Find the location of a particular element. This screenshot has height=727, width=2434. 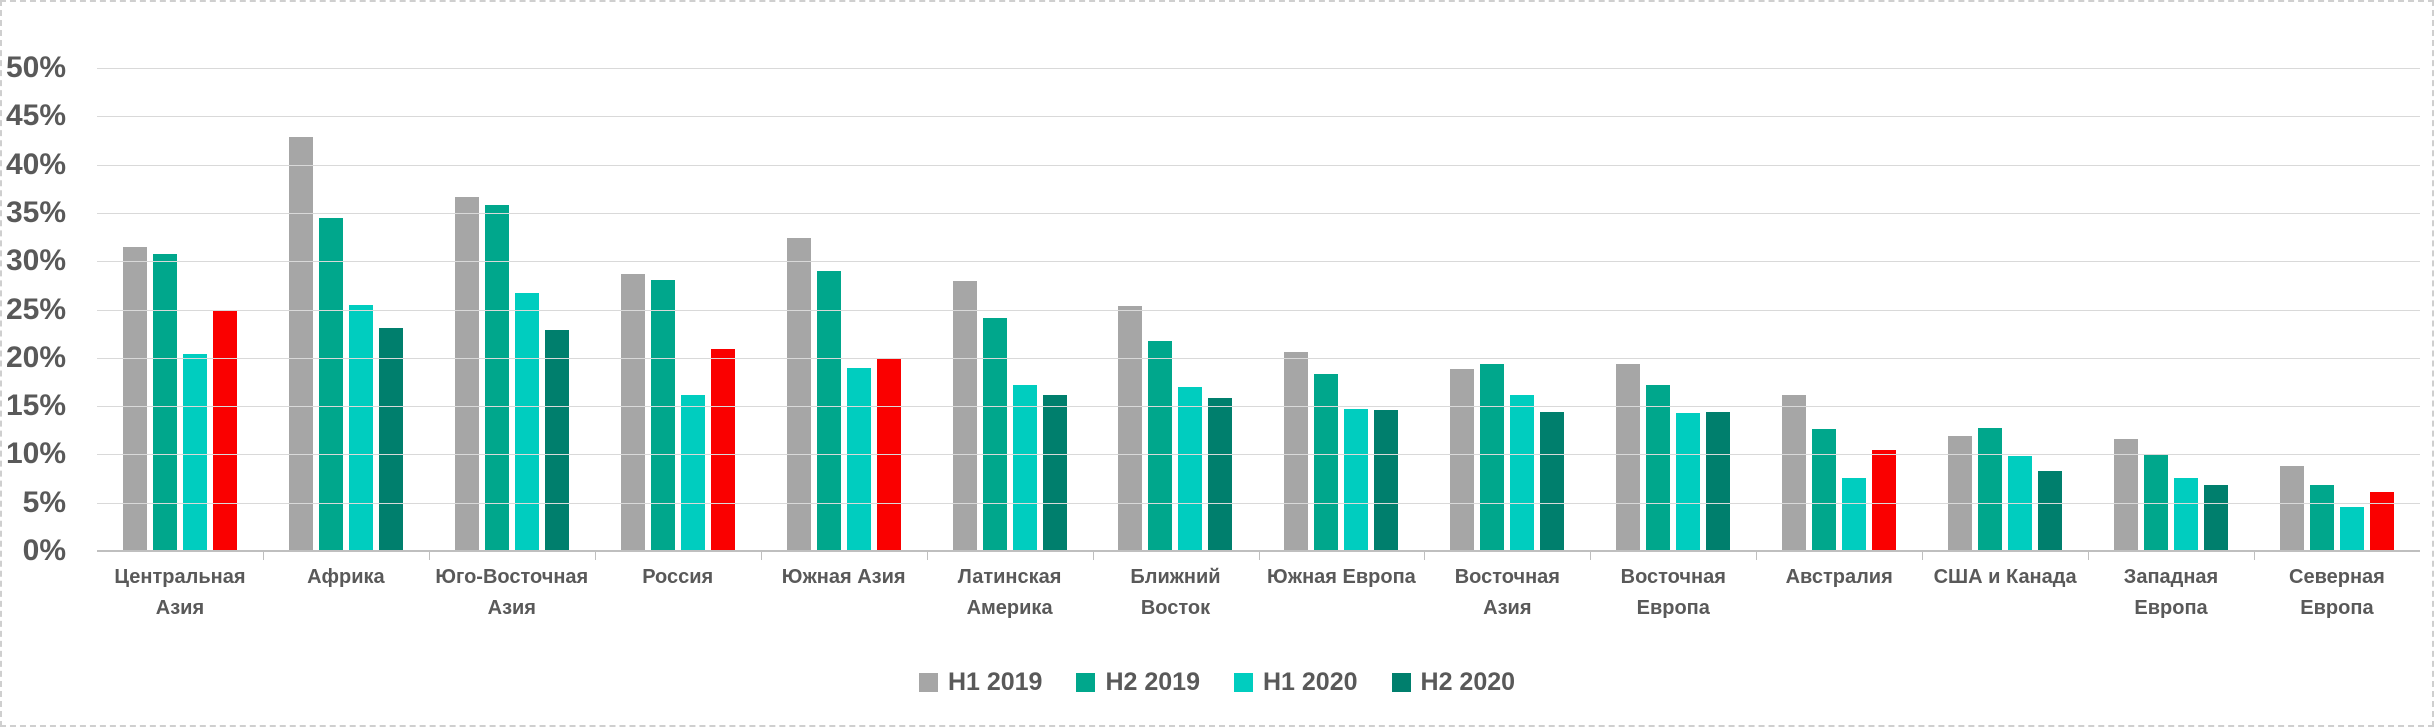

legend-item-h2-2019: H2 2019 is located at coordinates (1138, 682).